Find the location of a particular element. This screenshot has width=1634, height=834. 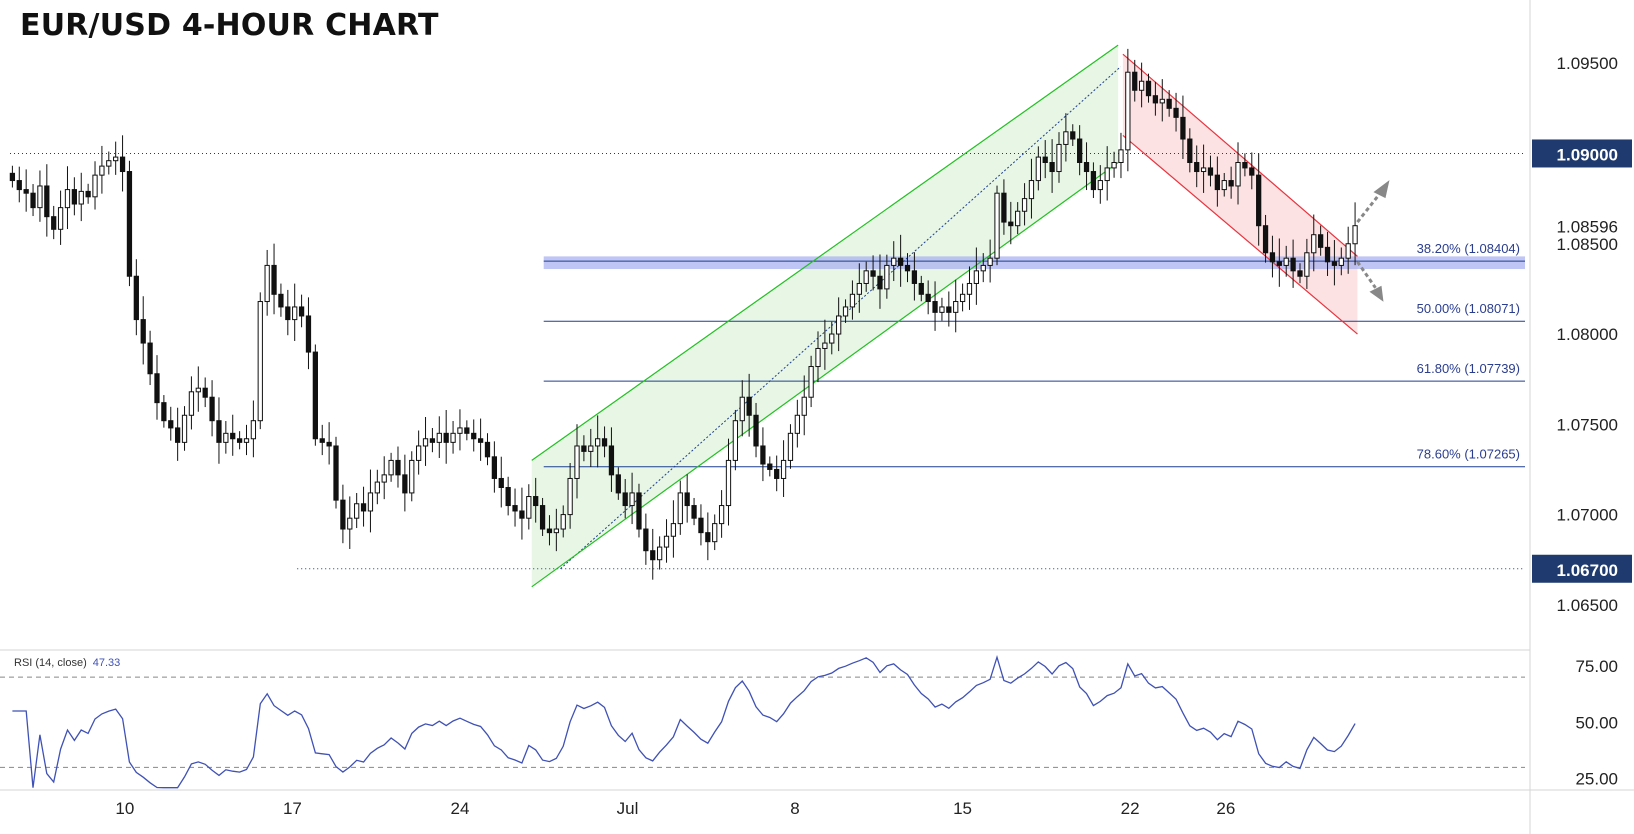

price-badge is located at coordinates (1582, 568).